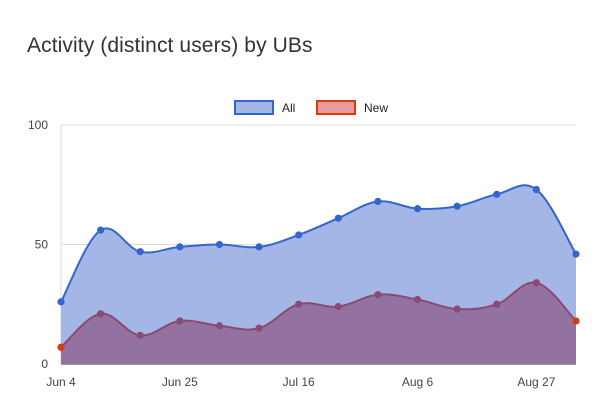 The height and width of the screenshot is (408, 599). What do you see at coordinates (536, 382) in the screenshot?
I see `x-tick-4: Aug 27` at bounding box center [536, 382].